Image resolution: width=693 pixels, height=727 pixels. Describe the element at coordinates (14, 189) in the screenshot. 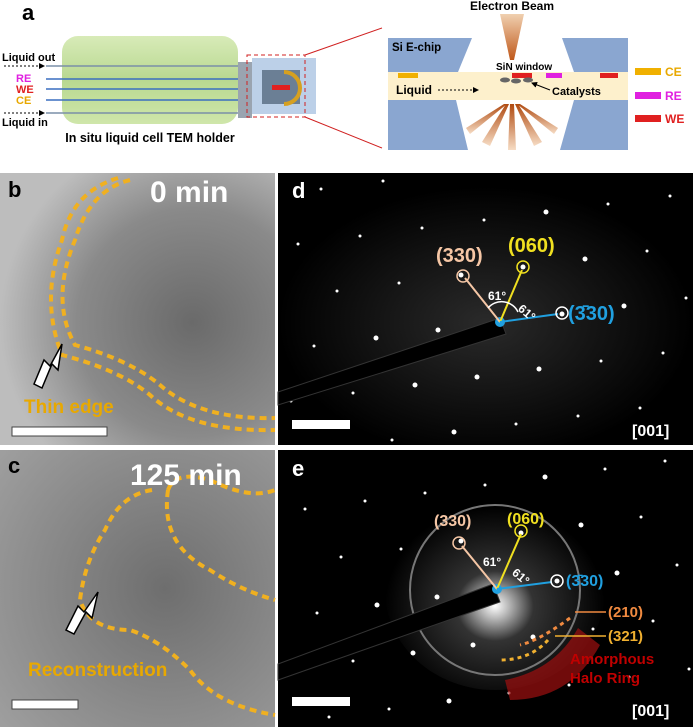

I see `panel-label: b` at that location.